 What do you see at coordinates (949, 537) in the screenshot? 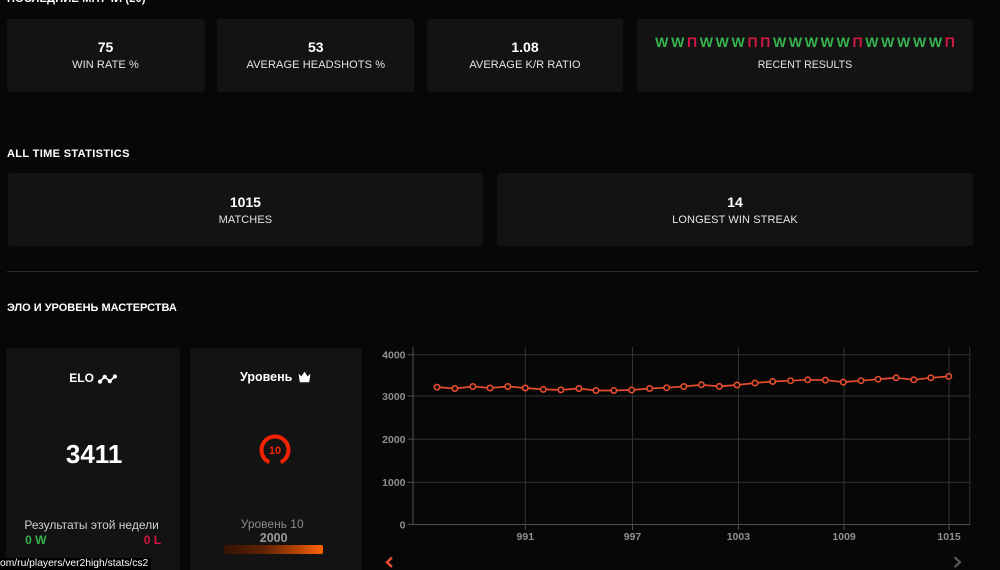
I see `svg-text: 1015` at bounding box center [949, 537].